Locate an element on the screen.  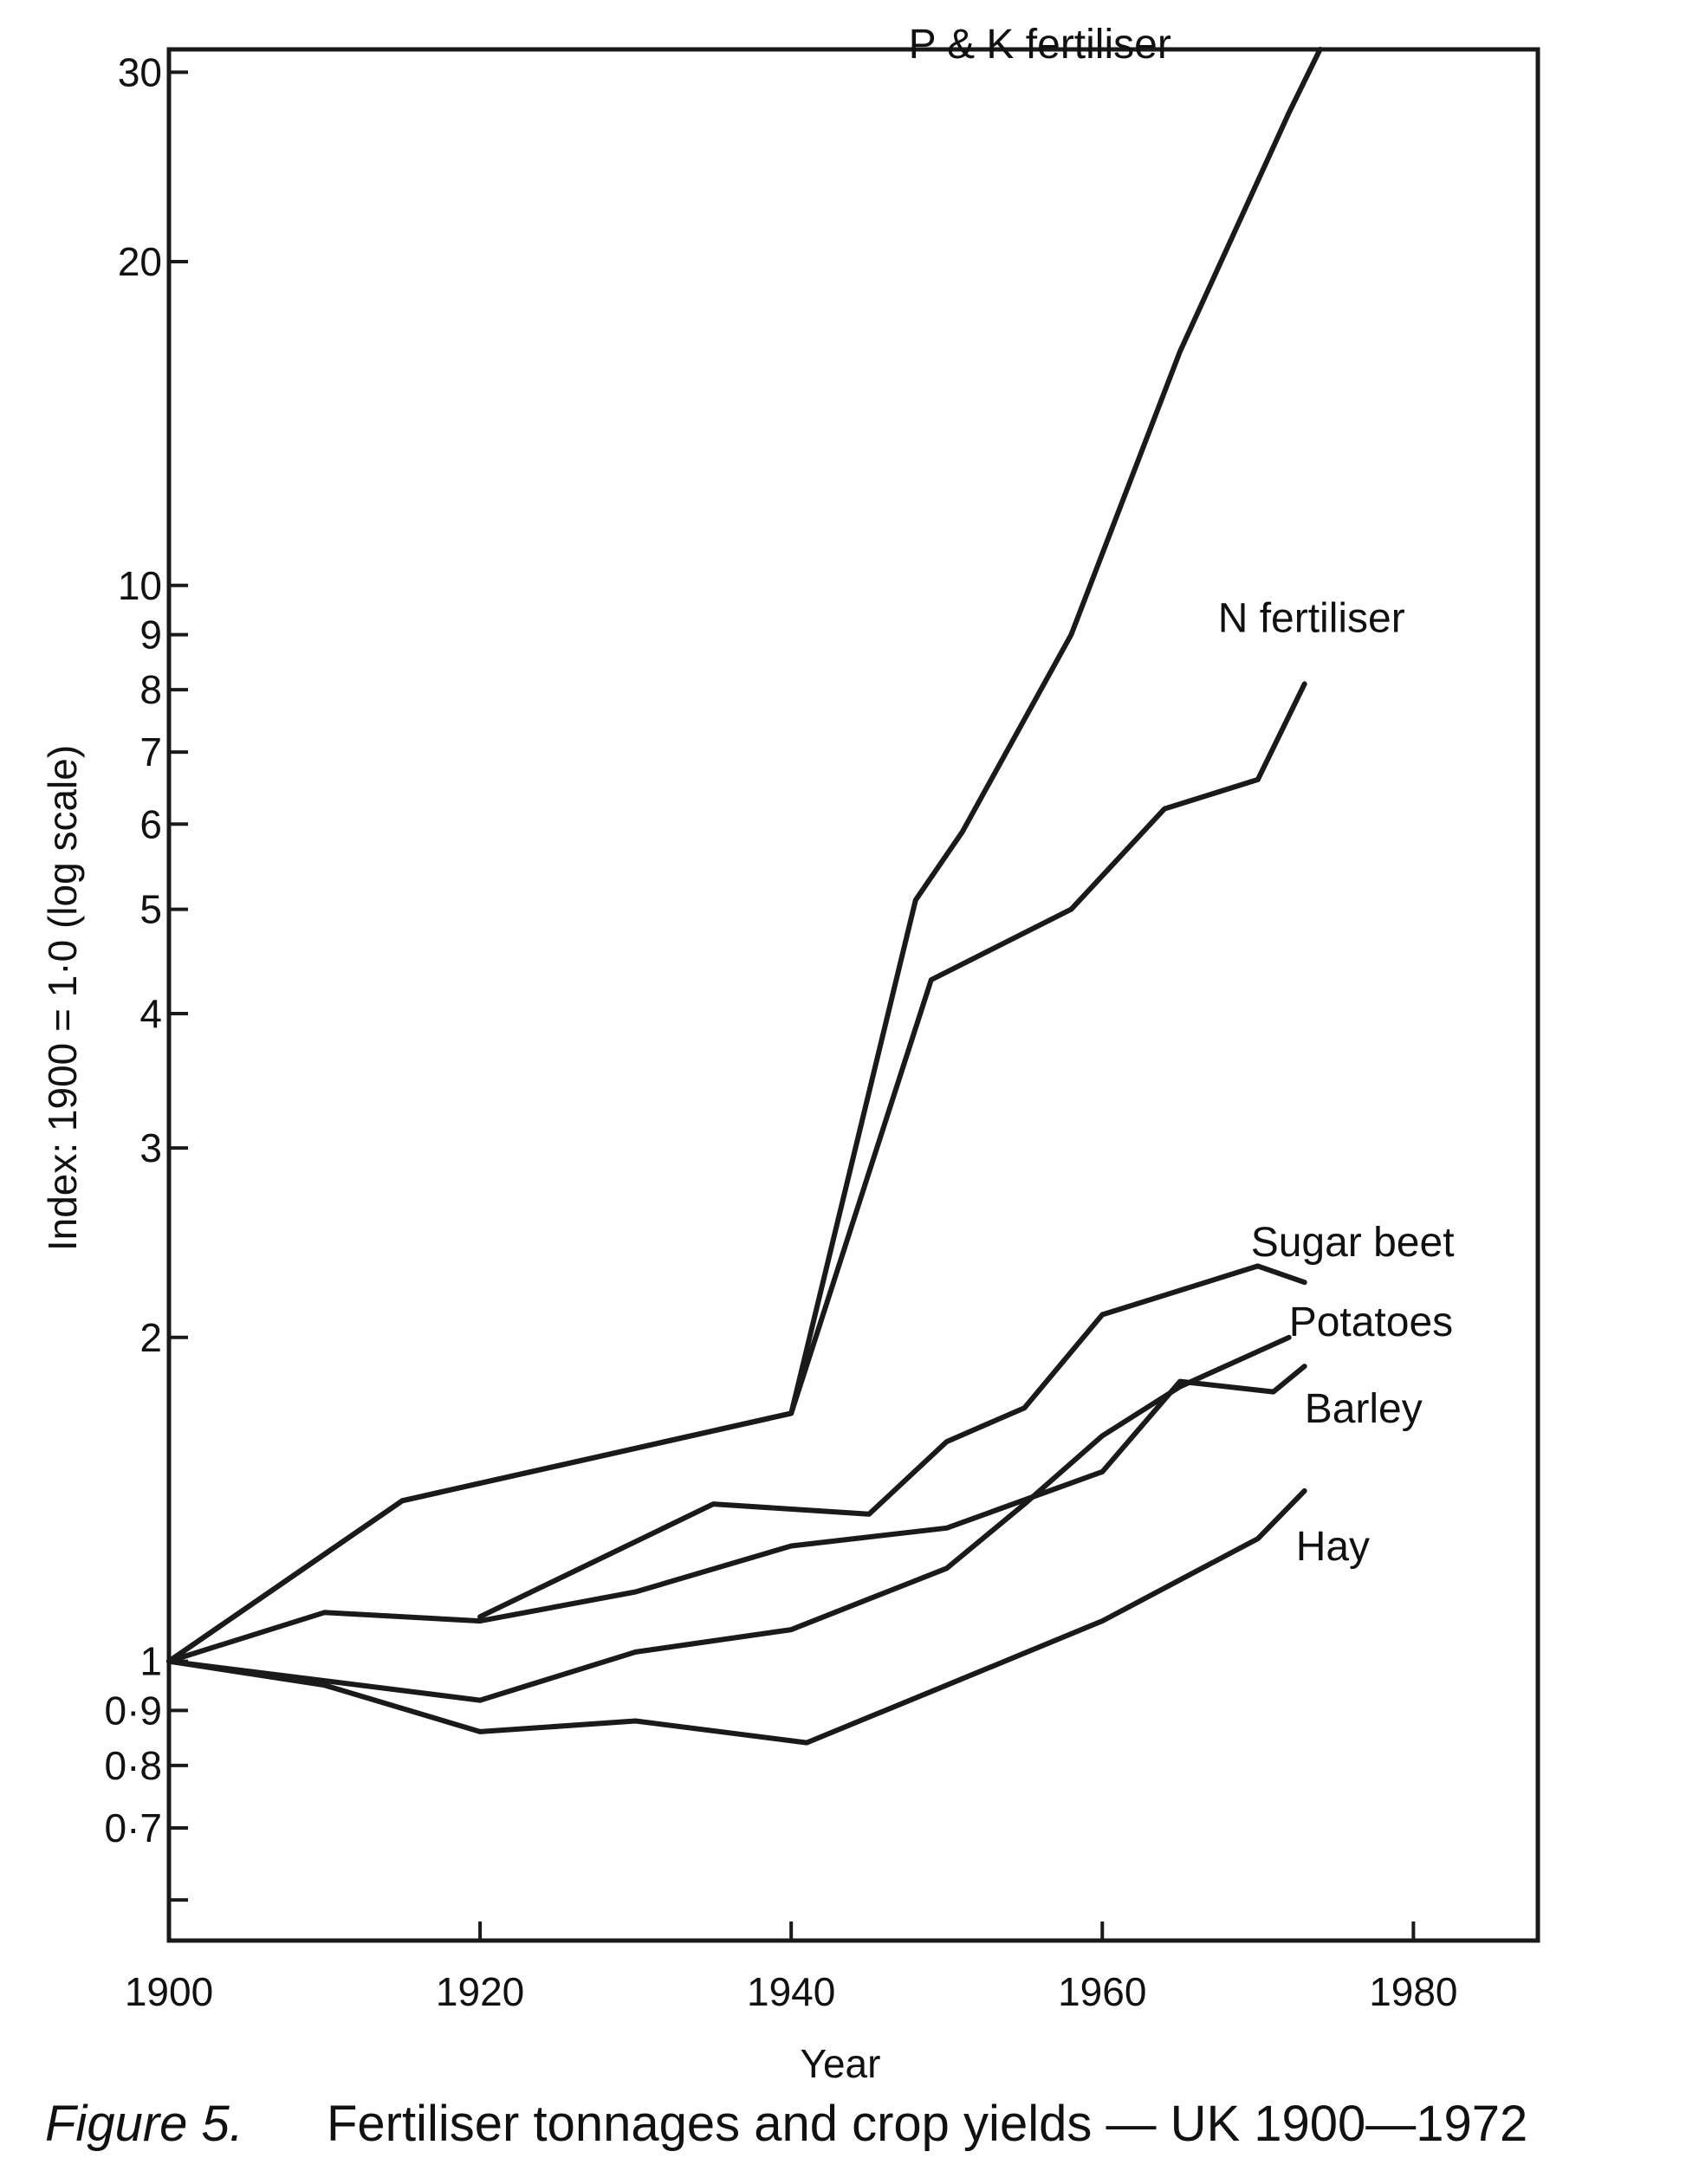
series-label-p-k-fertiliser: P & K fertiliser is located at coordinates (1040, 45).